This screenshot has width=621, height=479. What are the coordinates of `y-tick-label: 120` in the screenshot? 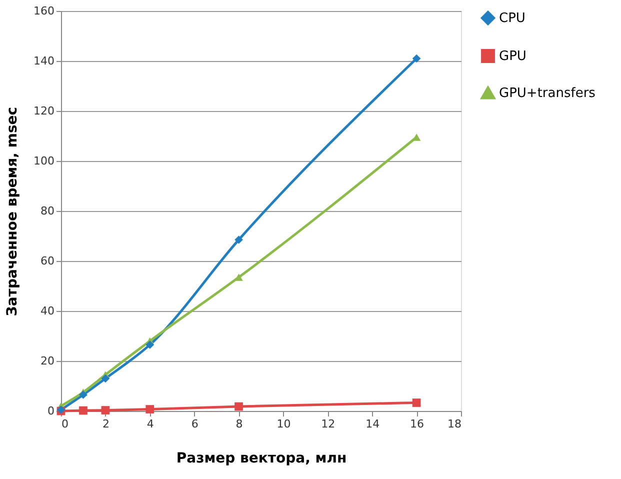 It's located at (44, 111).